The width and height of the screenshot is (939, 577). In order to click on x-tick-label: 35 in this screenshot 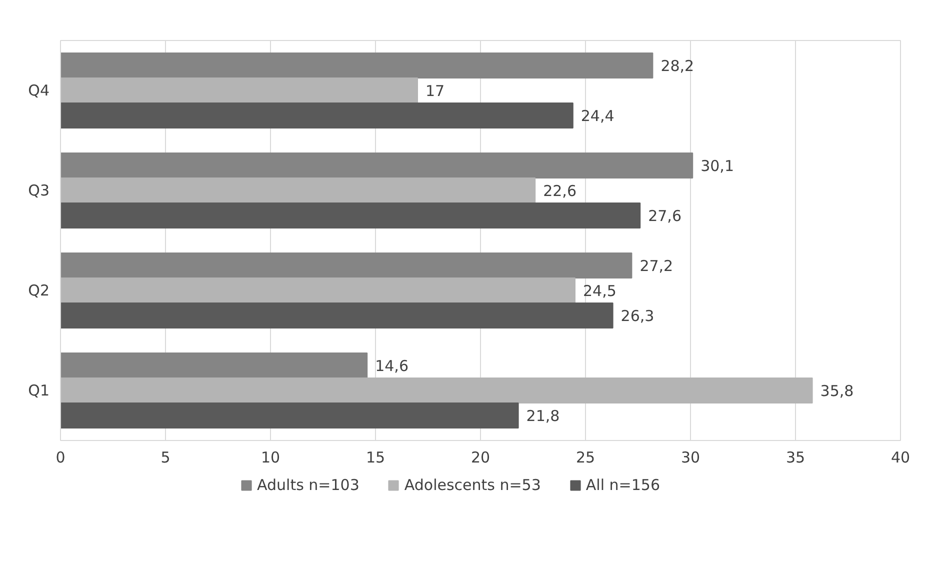, I will do `click(796, 457)`.